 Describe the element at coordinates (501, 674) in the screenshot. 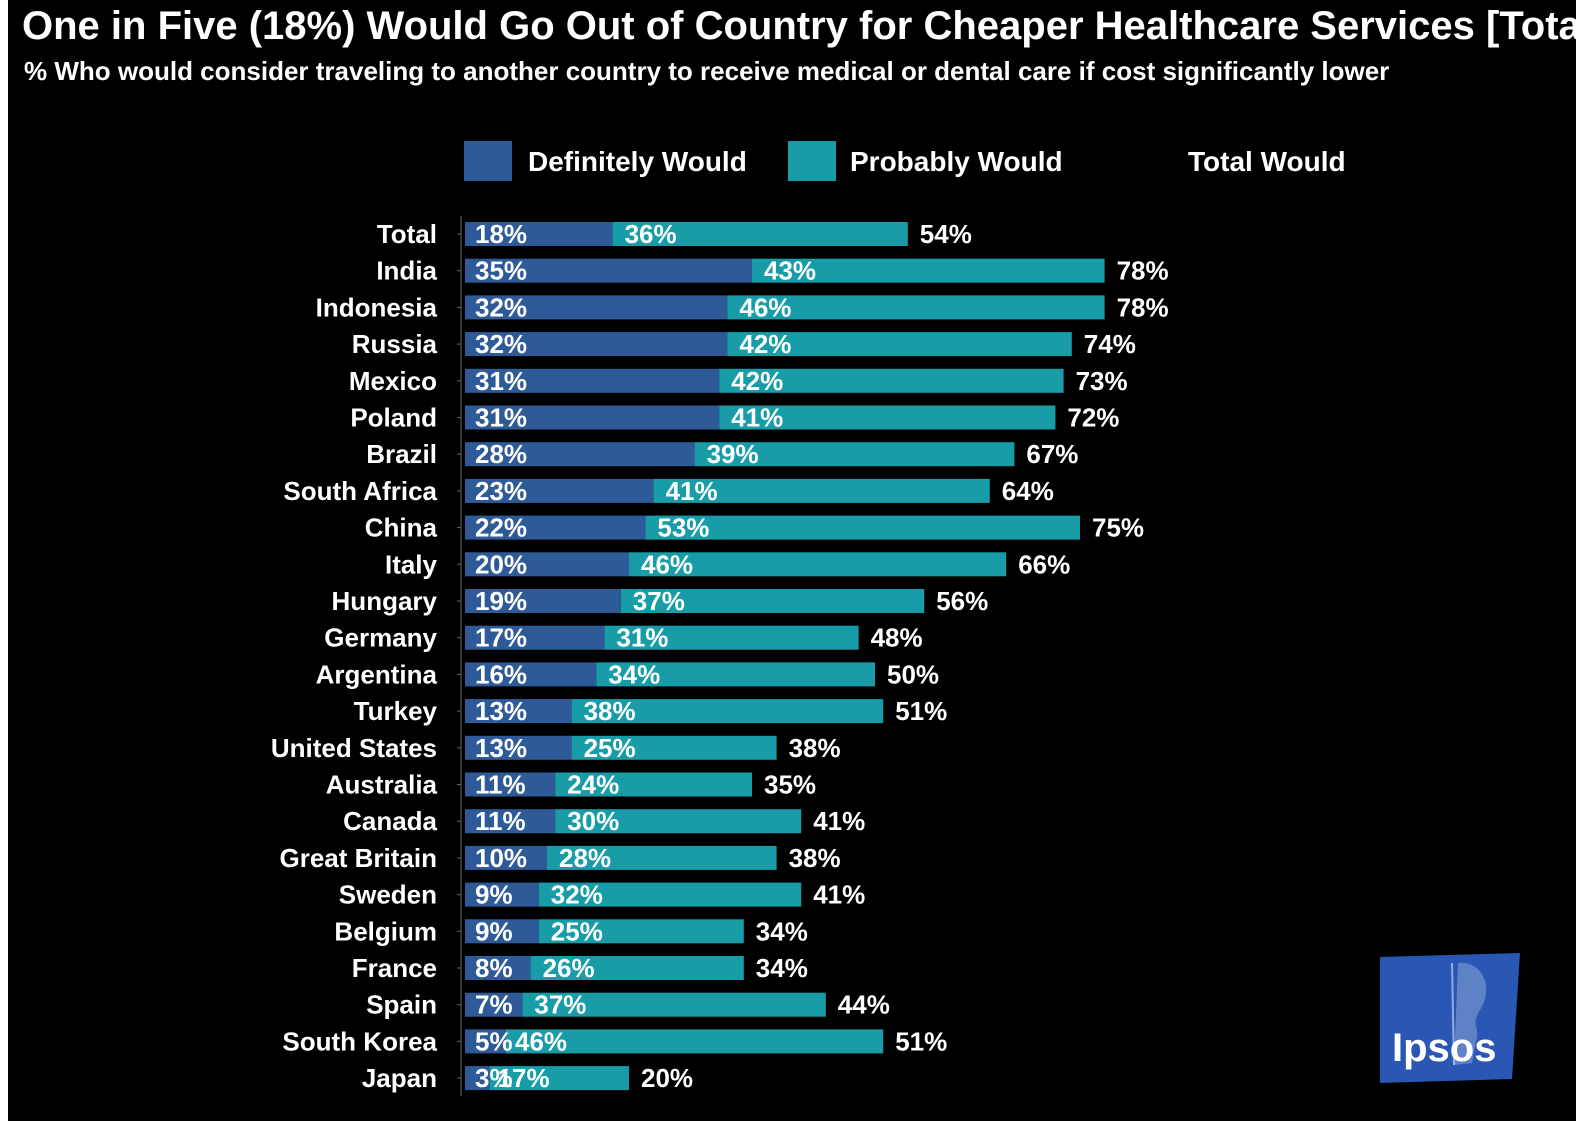

I see `value-label-definitely: 16%` at that location.